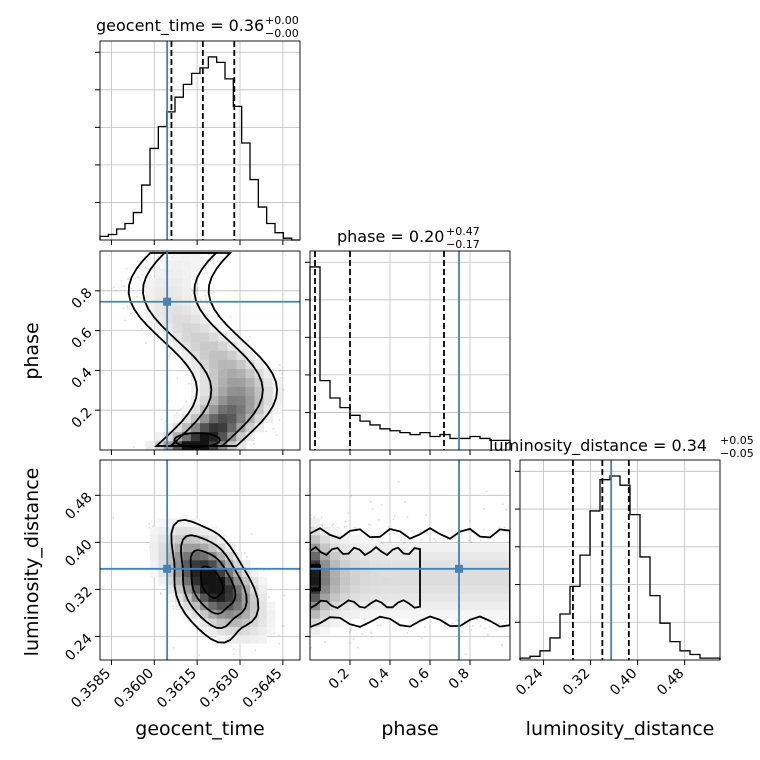 This screenshot has width=760, height=760. I want to click on panel-frame, so click(410, 350).